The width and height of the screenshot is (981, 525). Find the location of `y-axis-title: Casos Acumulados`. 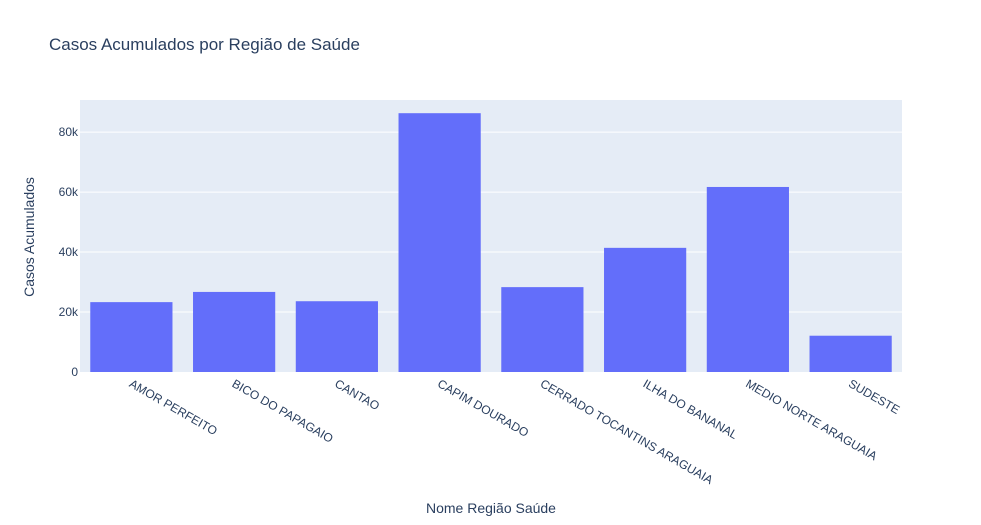

y-axis-title: Casos Acumulados is located at coordinates (29, 237).